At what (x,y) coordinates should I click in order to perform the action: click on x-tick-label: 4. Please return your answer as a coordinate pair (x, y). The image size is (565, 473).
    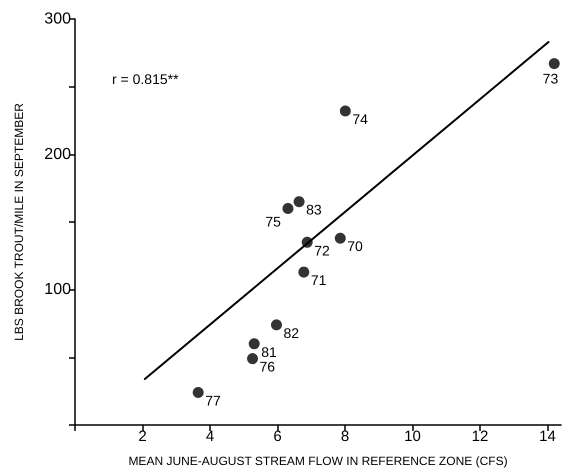
    Looking at the image, I should click on (210, 436).